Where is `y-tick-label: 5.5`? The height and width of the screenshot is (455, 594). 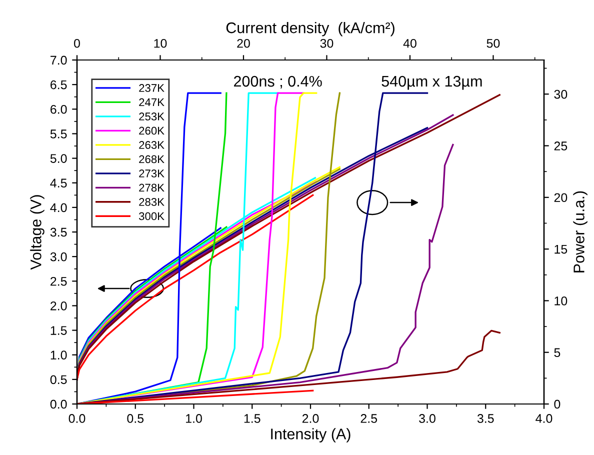
y-tick-label: 5.5 is located at coordinates (58, 134).